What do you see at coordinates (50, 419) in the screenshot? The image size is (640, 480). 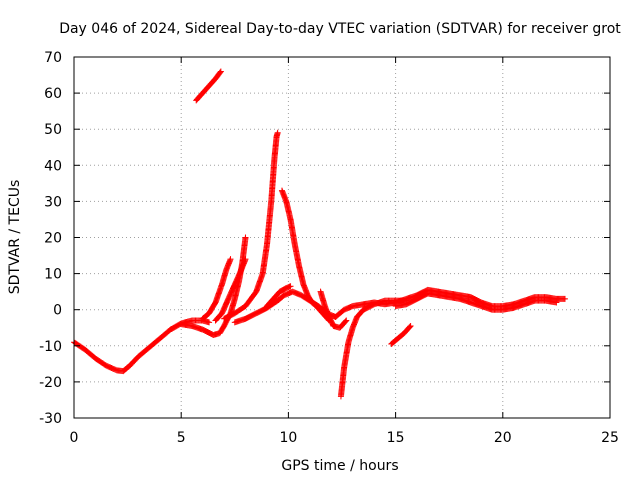 I see `y-tick-label: -30` at bounding box center [50, 419].